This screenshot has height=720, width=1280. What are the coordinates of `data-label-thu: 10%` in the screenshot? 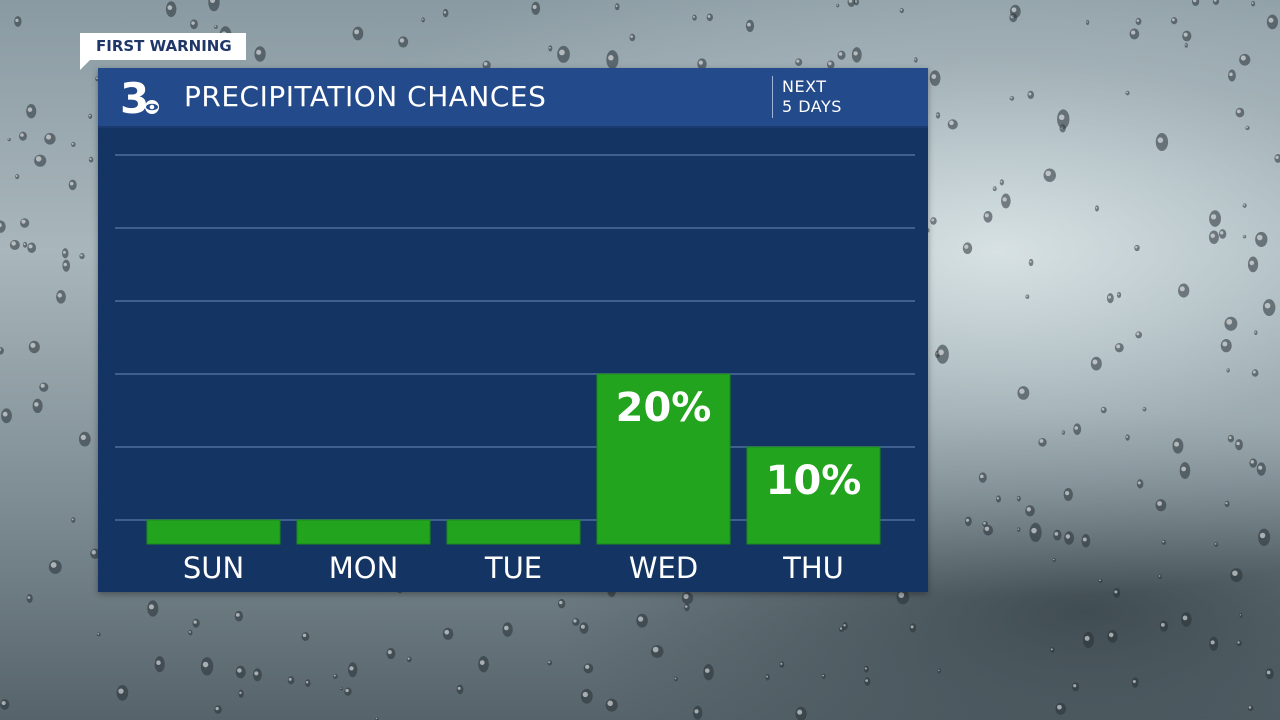 It's located at (814, 481).